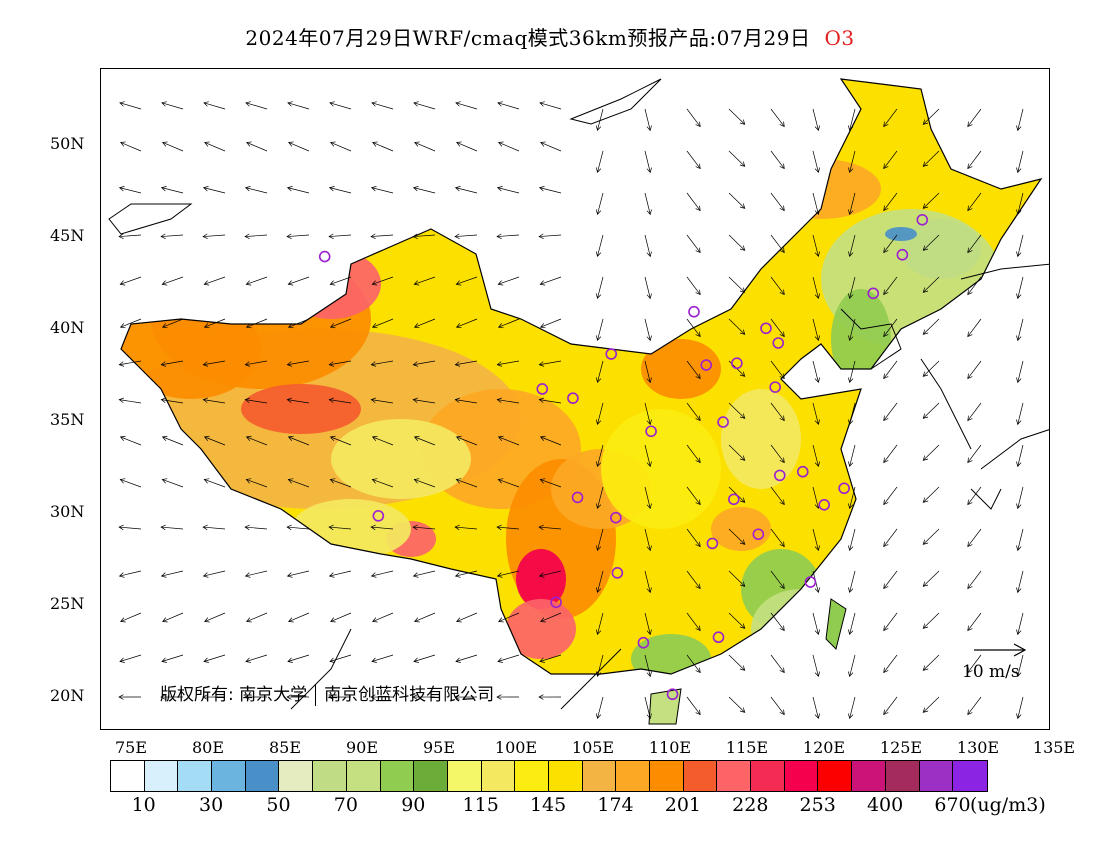 The image size is (1100, 850). Describe the element at coordinates (1008, 805) in the screenshot. I see `legend-unit: (ug/m3)` at that location.